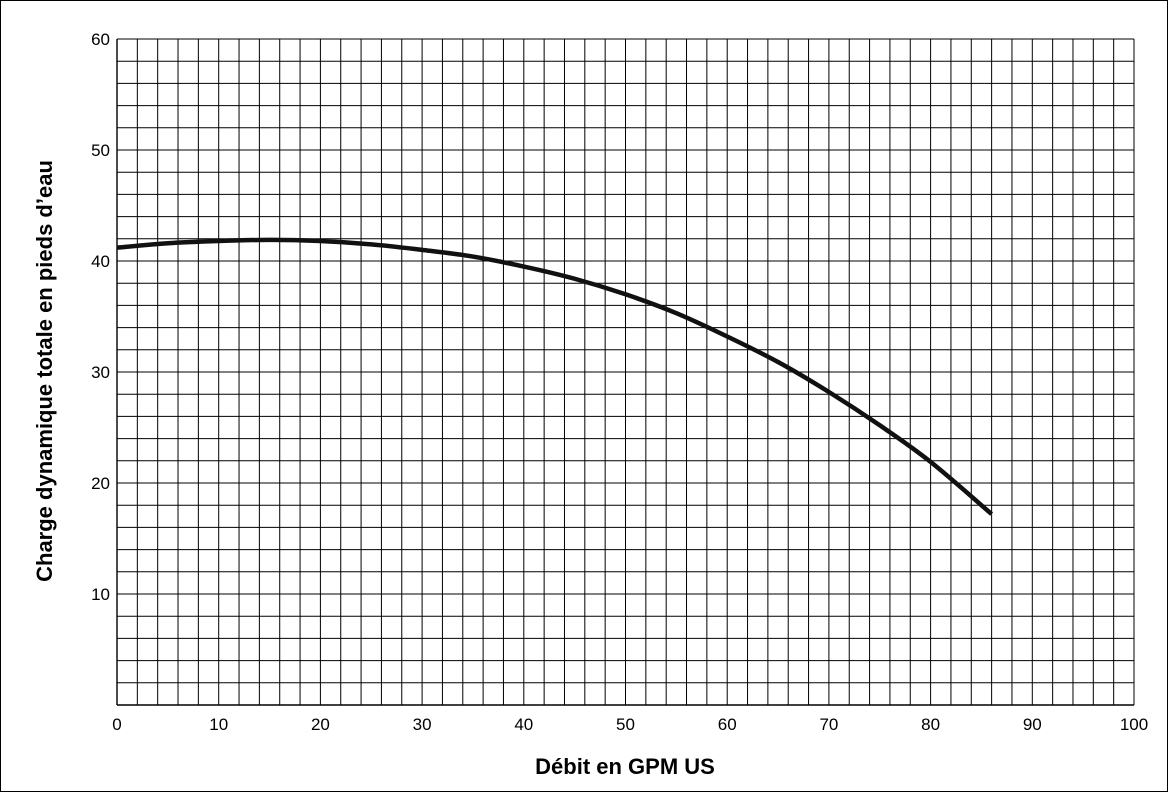 The image size is (1168, 792). Describe the element at coordinates (523, 724) in the screenshot. I see `x-tick-label: 40` at that location.